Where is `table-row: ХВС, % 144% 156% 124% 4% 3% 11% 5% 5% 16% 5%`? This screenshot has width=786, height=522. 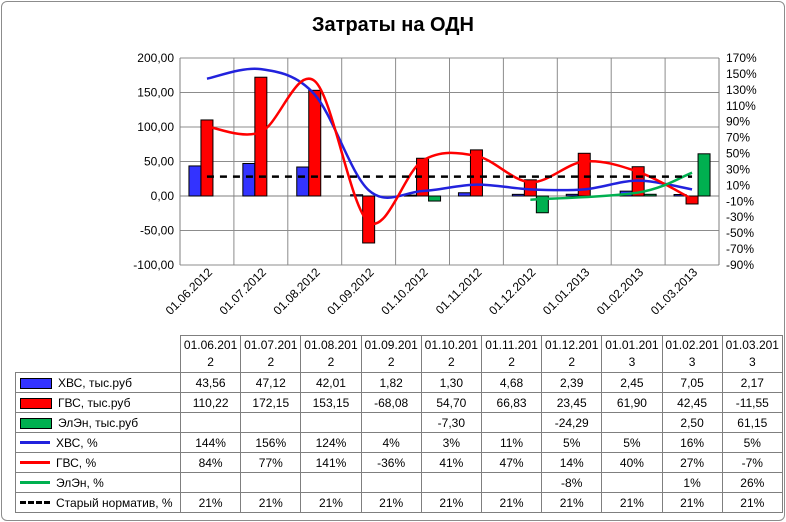
table-row: ХВС, % 144% 156% 124% 4% 3% 11% 5% 5% 16% 5% is located at coordinates (399, 442).